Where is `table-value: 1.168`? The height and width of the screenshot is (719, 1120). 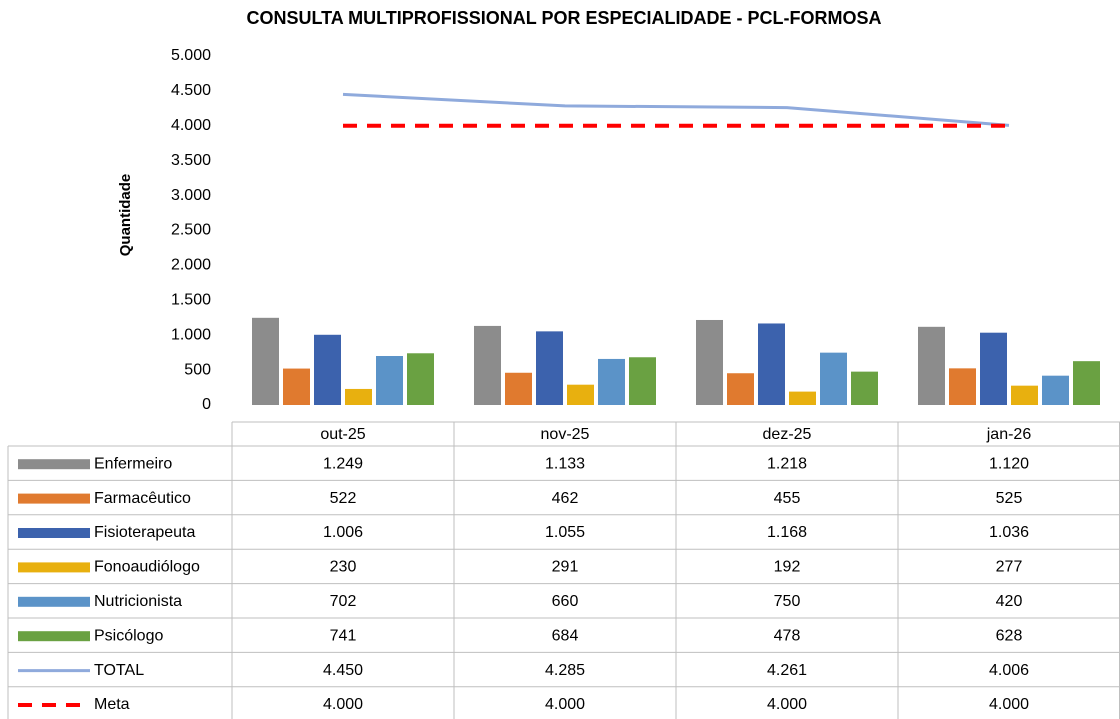
table-value: 1.168 is located at coordinates (787, 532).